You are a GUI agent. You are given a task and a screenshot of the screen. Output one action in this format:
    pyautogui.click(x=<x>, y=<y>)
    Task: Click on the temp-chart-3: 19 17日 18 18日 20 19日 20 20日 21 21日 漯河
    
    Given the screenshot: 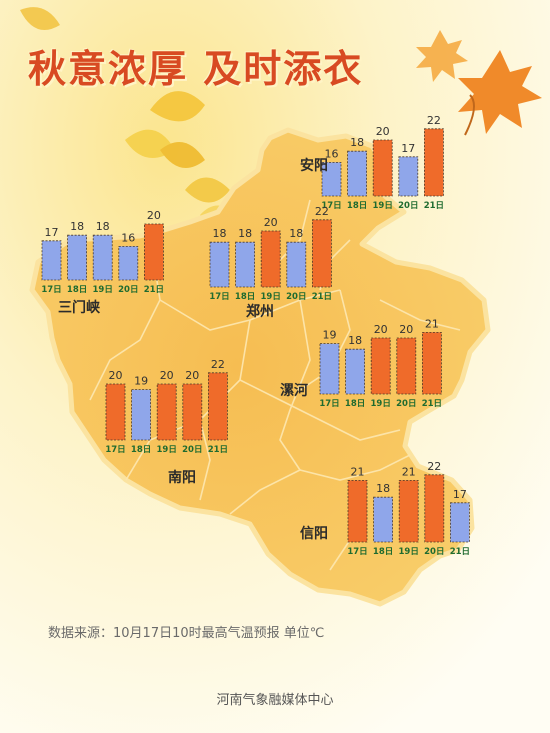 What is the action you would take?
    pyautogui.click(x=361, y=363)
    